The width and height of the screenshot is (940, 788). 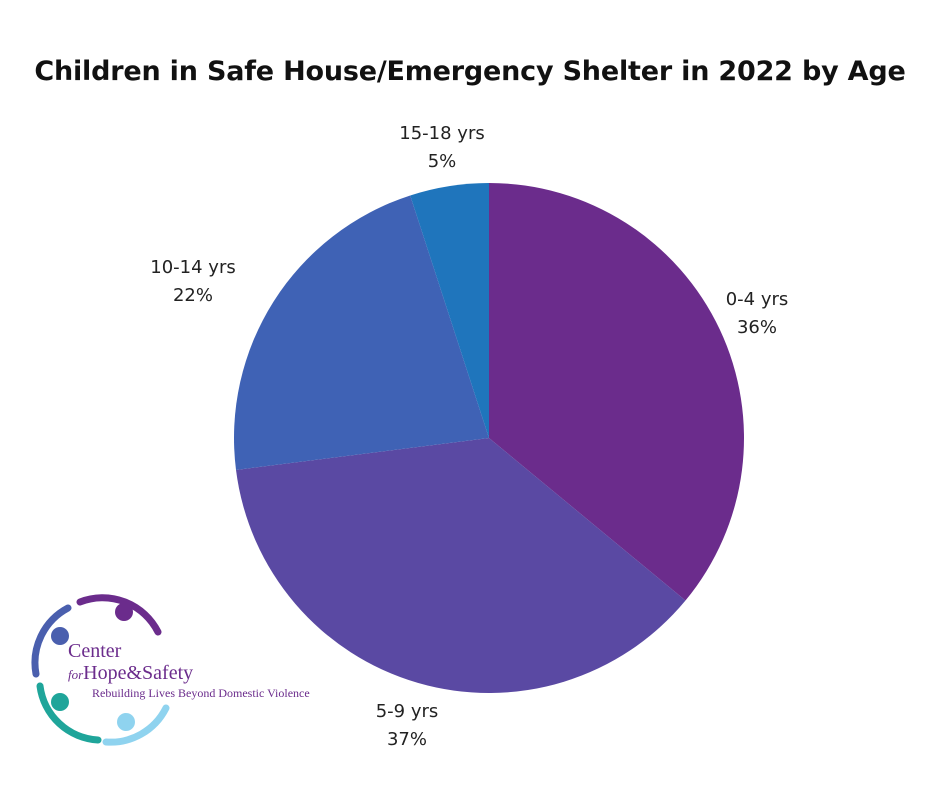 I want to click on pie-slice-0-4-yrs, so click(x=616, y=392).